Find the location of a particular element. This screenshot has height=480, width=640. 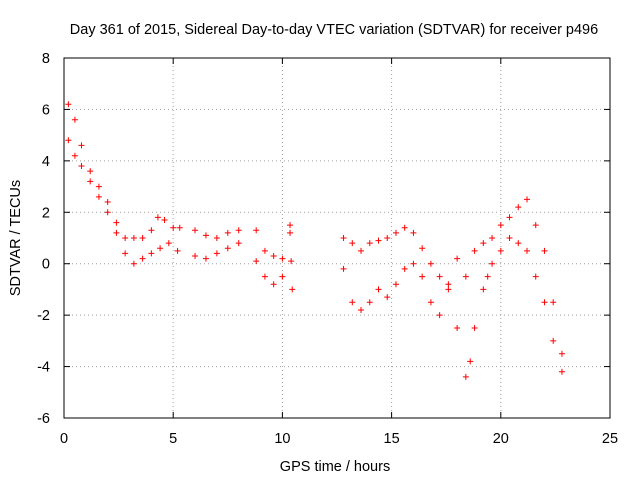

x-tick-label: 15 is located at coordinates (392, 439).